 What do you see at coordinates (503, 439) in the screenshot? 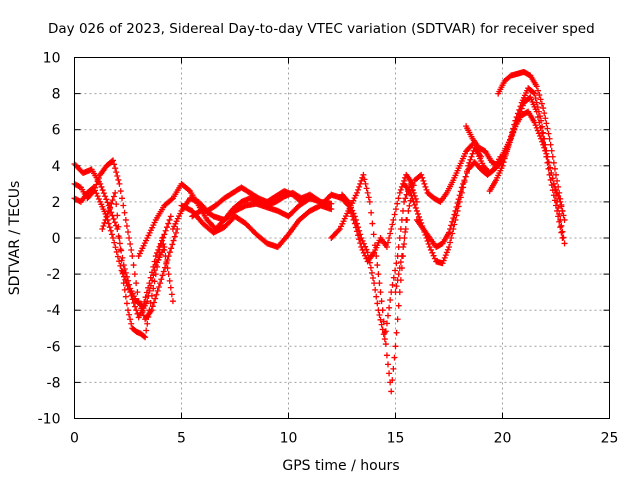
I see `x-tick-label: 20` at bounding box center [503, 439].